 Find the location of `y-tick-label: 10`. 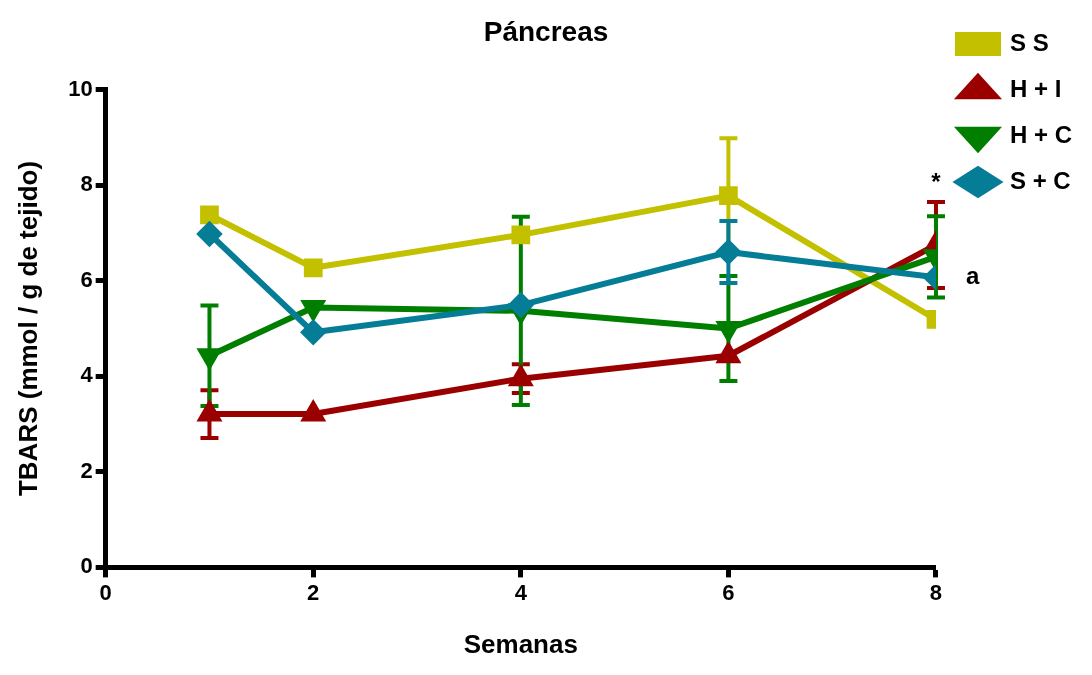

y-tick-label: 10 is located at coordinates (80, 88).